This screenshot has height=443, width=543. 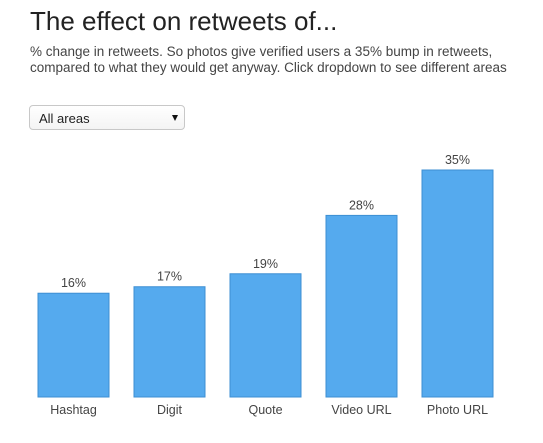 What do you see at coordinates (265, 410) in the screenshot?
I see `category-label: Quote` at bounding box center [265, 410].